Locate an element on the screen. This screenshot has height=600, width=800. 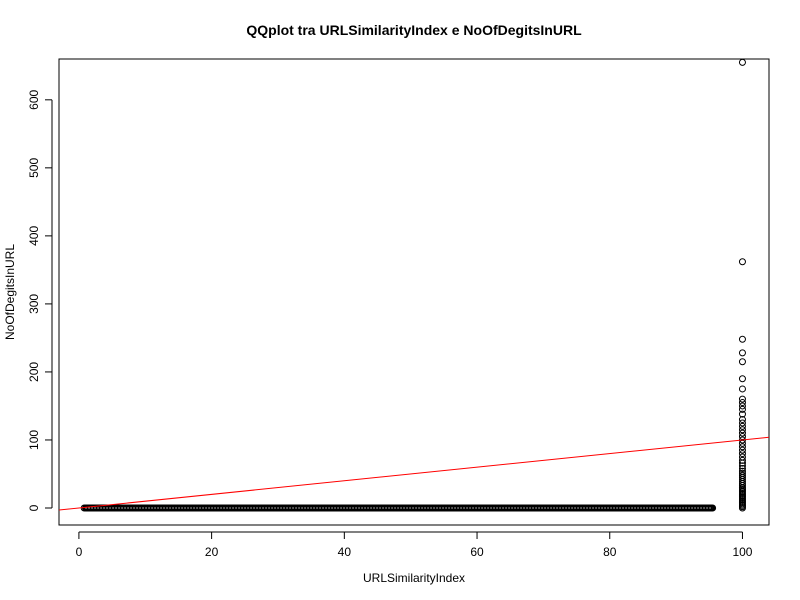
y-tick-label: 500 is located at coordinates (34, 168).